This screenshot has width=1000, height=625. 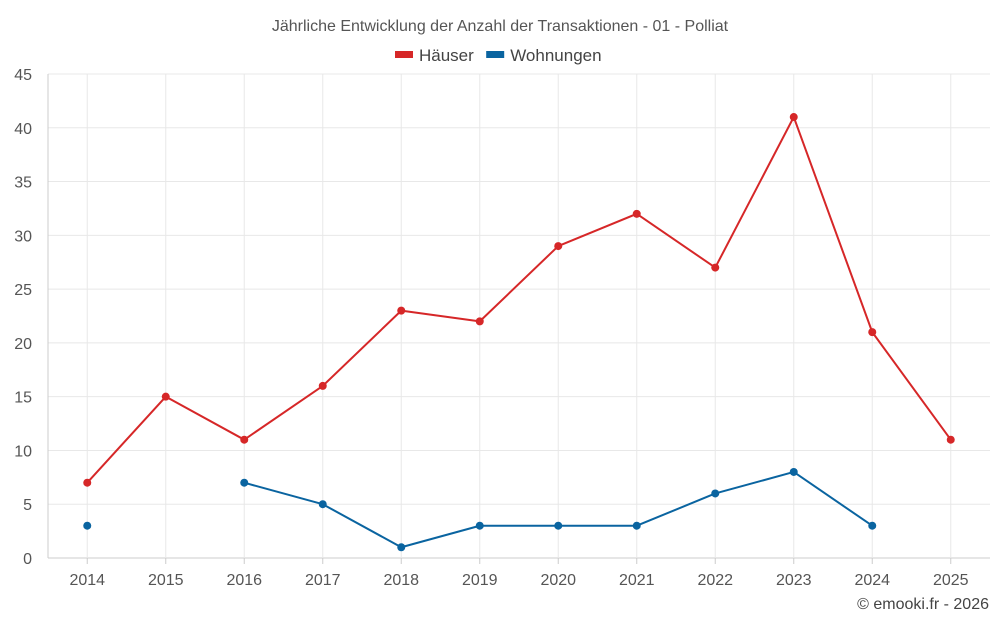 What do you see at coordinates (27, 559) in the screenshot?
I see `y-tick-label: 0` at bounding box center [27, 559].